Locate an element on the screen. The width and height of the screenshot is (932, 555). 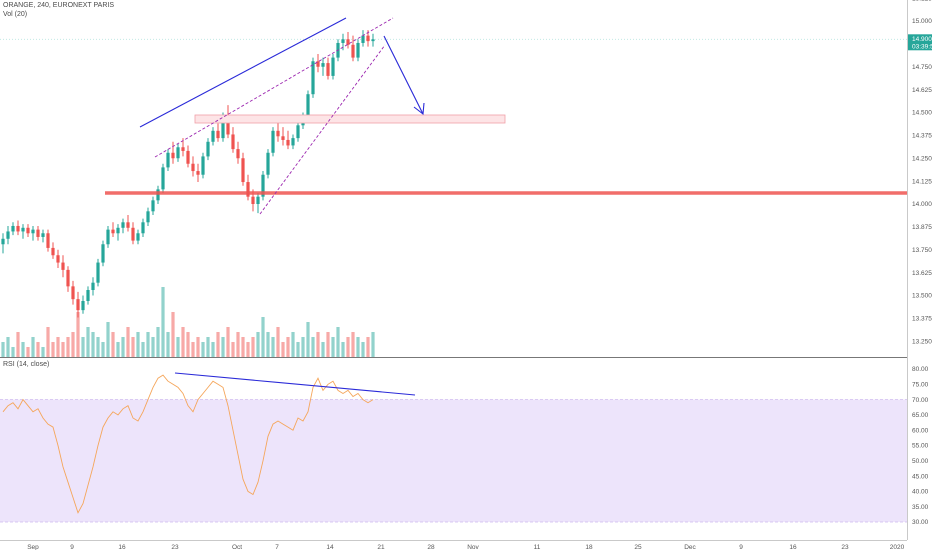
rsi-divergence-line is located at coordinates (295, 384).